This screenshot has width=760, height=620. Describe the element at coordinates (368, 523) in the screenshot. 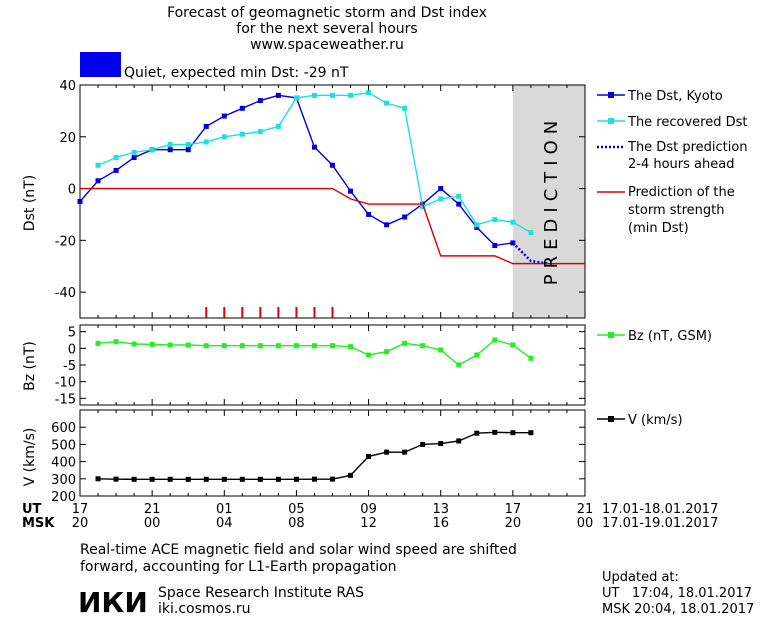

I see `msk-tick-label: 12` at that location.